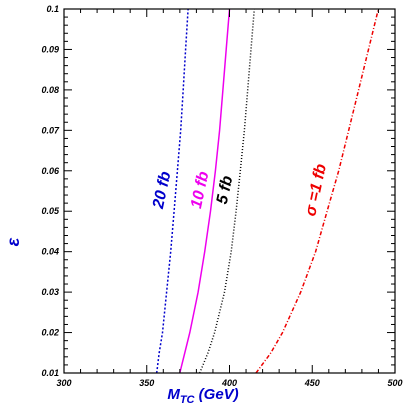  Describe the element at coordinates (50, 171) in the screenshot. I see `y-tick-label: 0.06` at that location.